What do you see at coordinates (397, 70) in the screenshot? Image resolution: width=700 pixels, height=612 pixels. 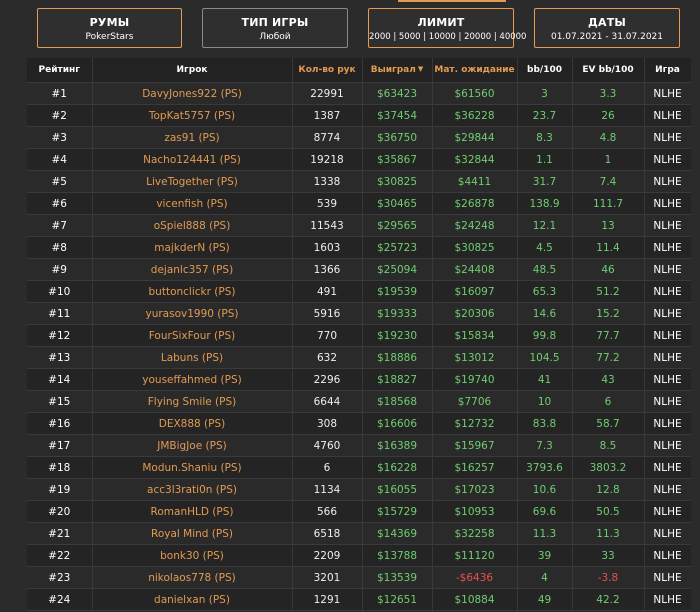 I see `header-won: Выиграл ▼` at bounding box center [397, 70].